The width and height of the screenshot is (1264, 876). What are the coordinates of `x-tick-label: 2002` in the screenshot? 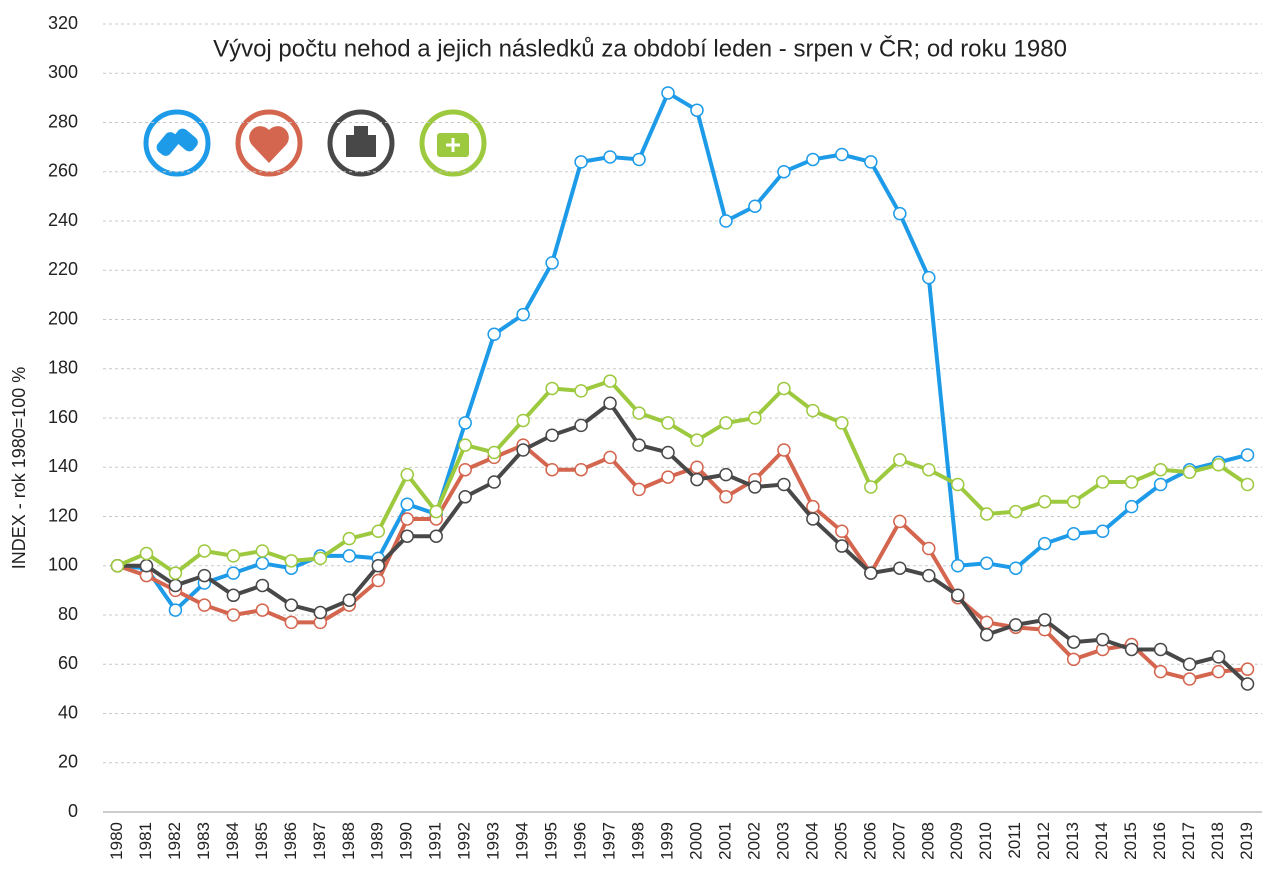 It's located at (753, 841).